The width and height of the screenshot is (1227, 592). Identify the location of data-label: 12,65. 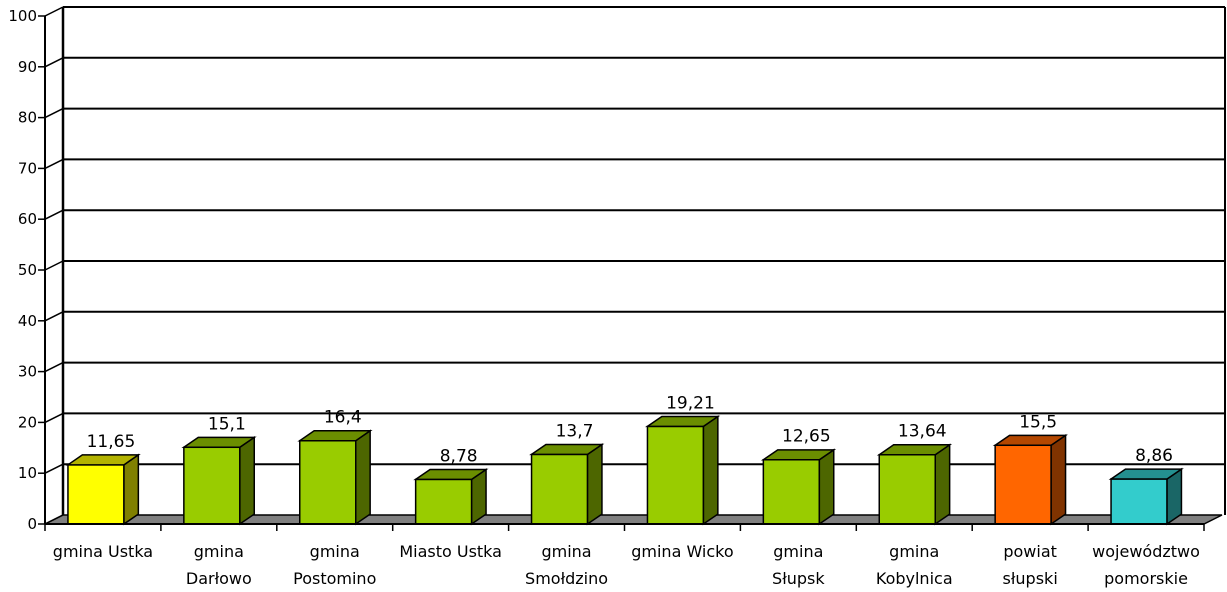
(806, 437).